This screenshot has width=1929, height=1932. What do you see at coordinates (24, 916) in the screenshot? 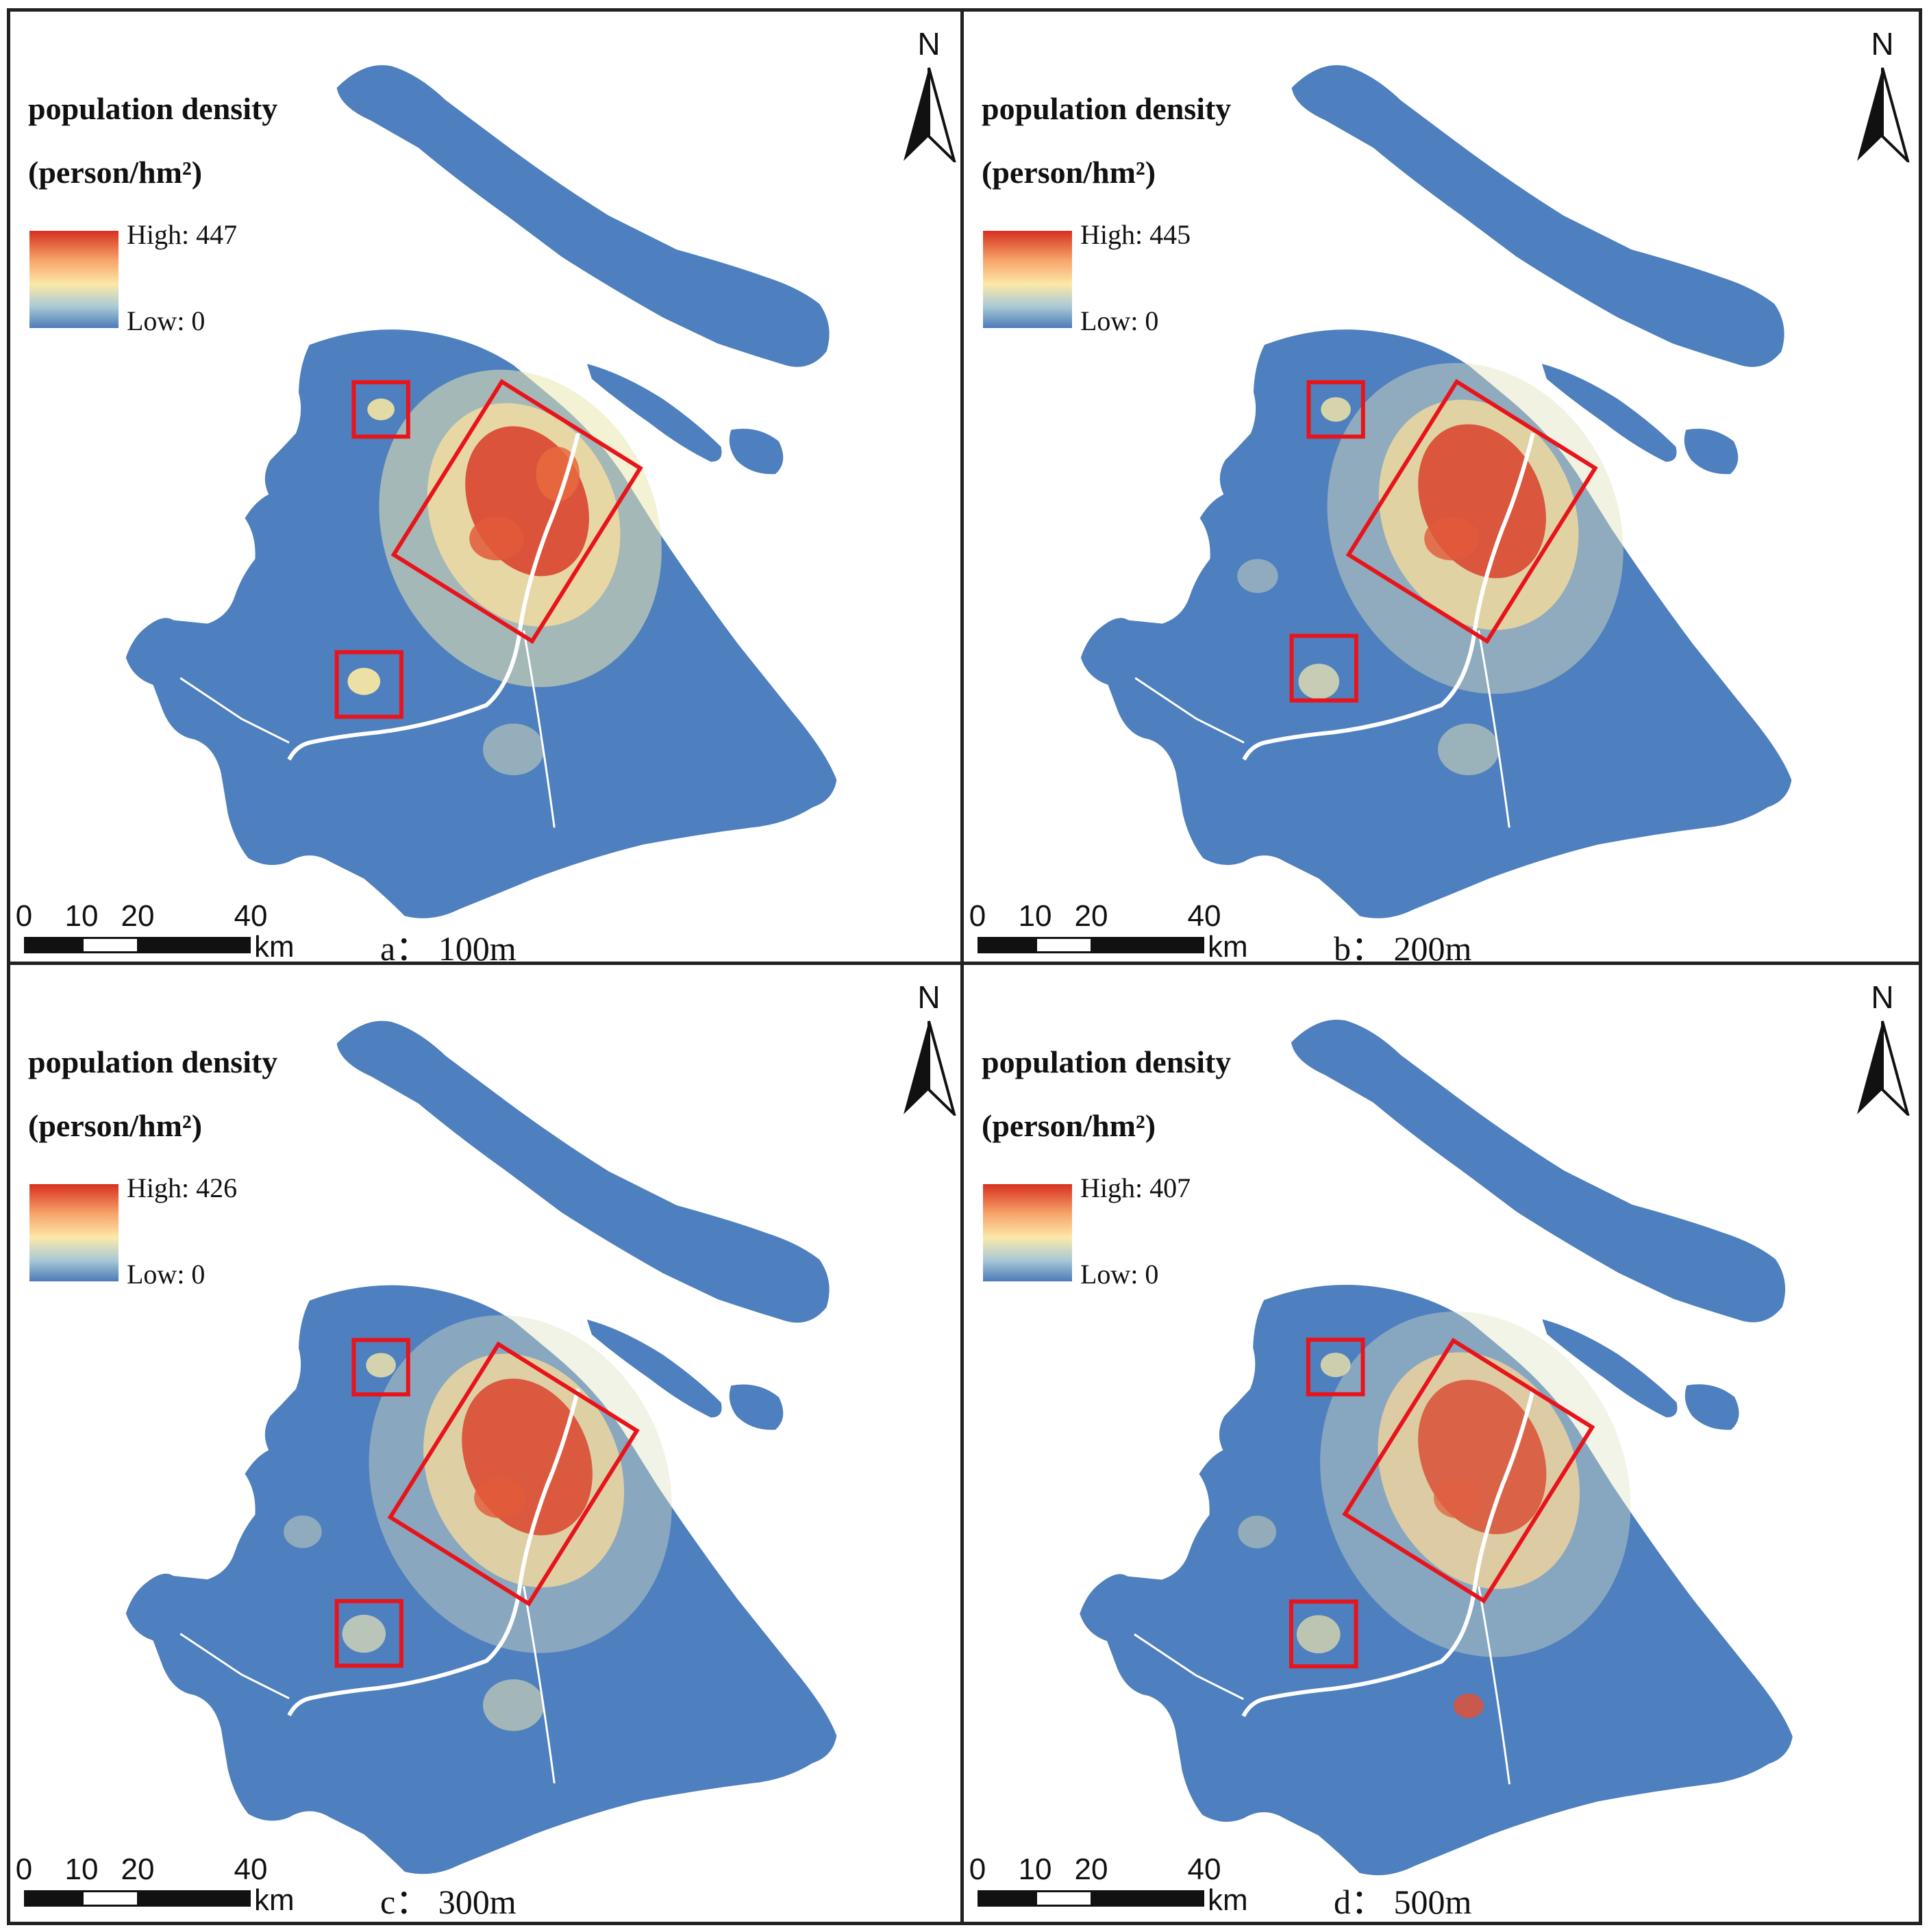
I see `scale-tick: 0` at bounding box center [24, 916].